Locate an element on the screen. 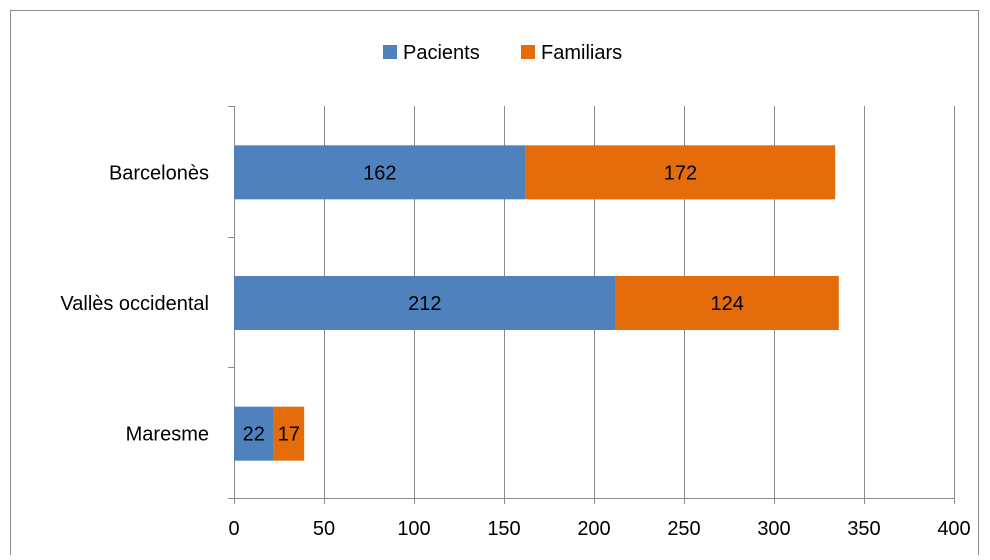  data-label-familiars-maresme: 17 is located at coordinates (289, 435).